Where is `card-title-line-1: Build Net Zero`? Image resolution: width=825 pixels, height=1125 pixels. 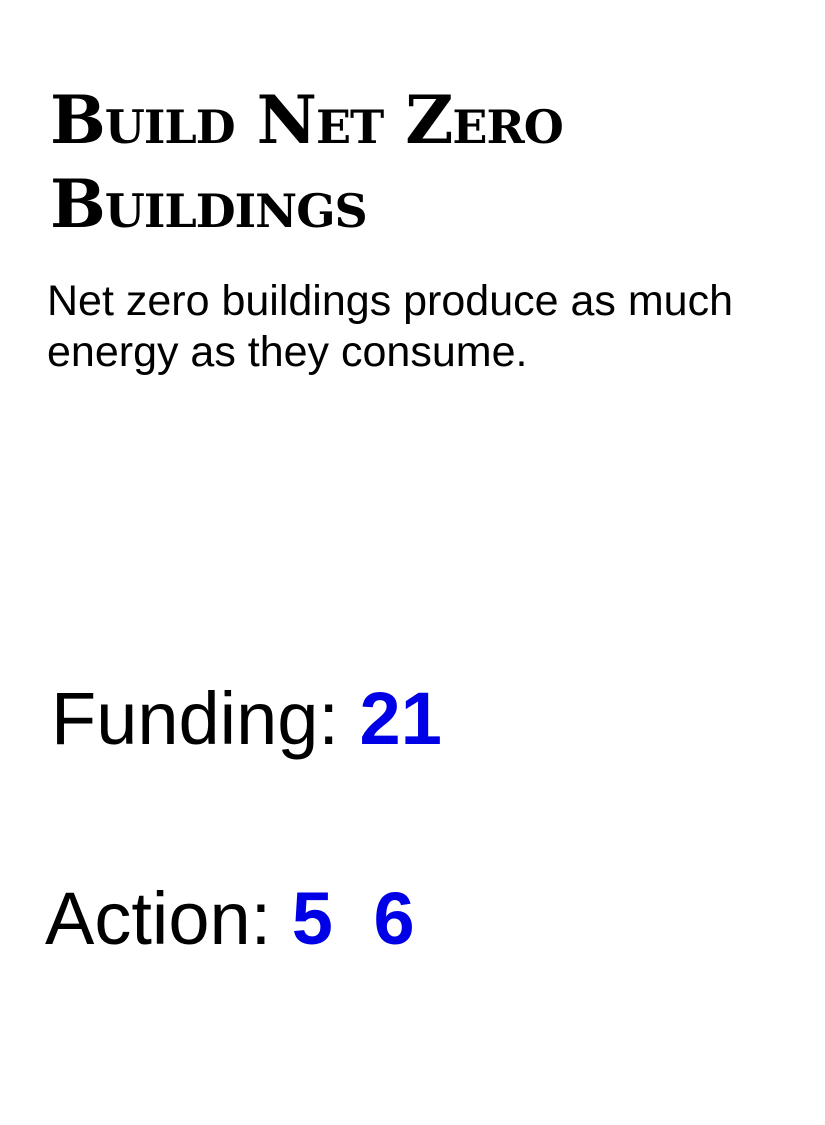
card-title-line-1: Build Net Zero is located at coordinates (307, 120).